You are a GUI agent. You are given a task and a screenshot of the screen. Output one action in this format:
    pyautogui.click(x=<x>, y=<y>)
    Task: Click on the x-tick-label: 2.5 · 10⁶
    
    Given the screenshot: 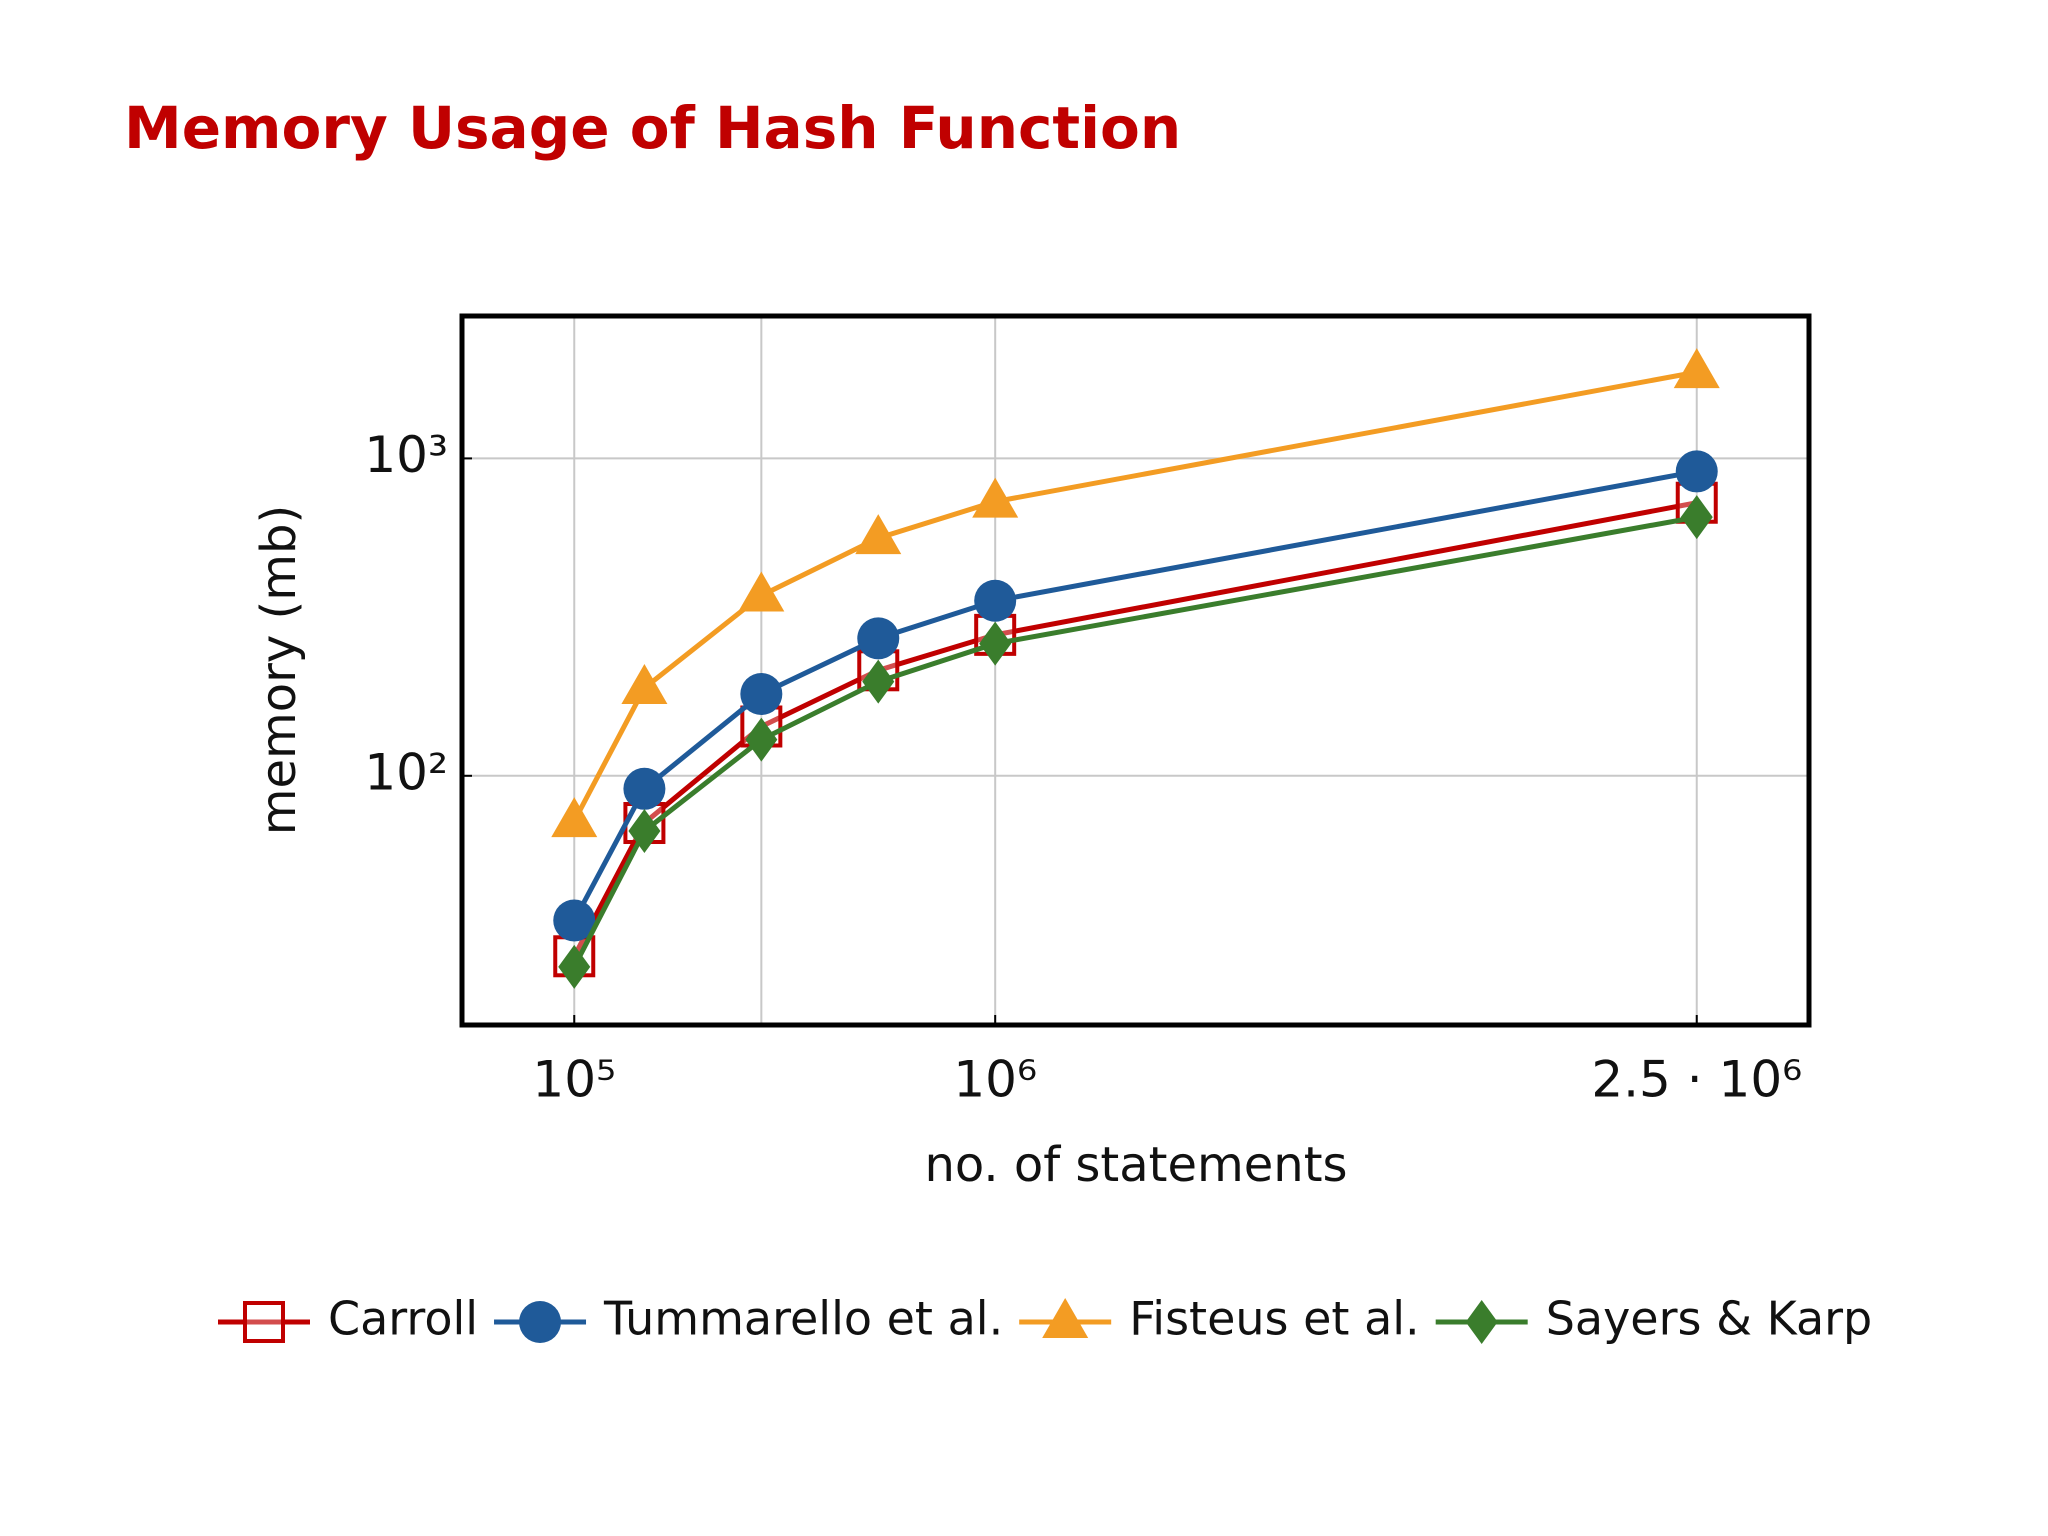 What is the action you would take?
    pyautogui.click(x=1696, y=1080)
    